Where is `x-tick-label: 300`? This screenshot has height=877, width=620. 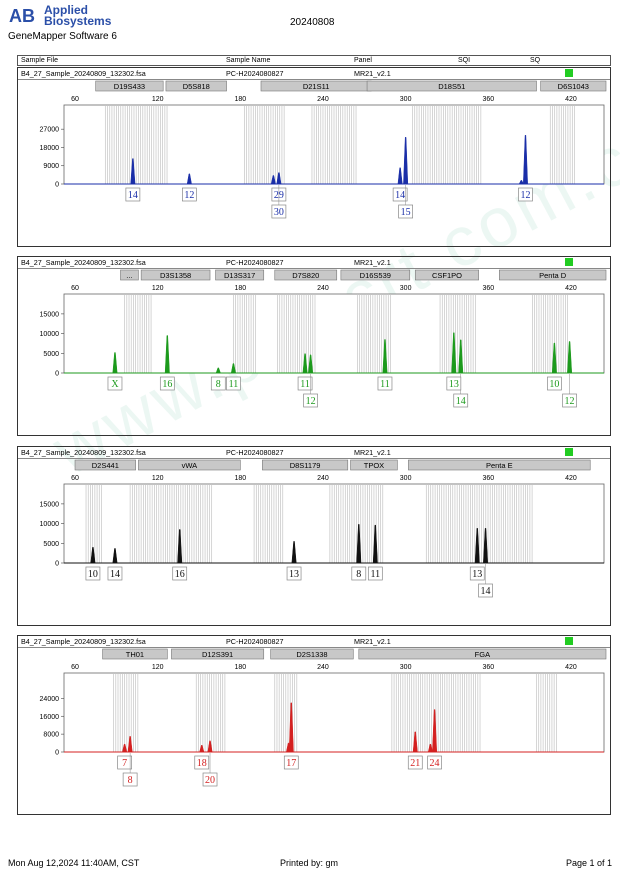
x-tick-label: 300 is located at coordinates (406, 99).